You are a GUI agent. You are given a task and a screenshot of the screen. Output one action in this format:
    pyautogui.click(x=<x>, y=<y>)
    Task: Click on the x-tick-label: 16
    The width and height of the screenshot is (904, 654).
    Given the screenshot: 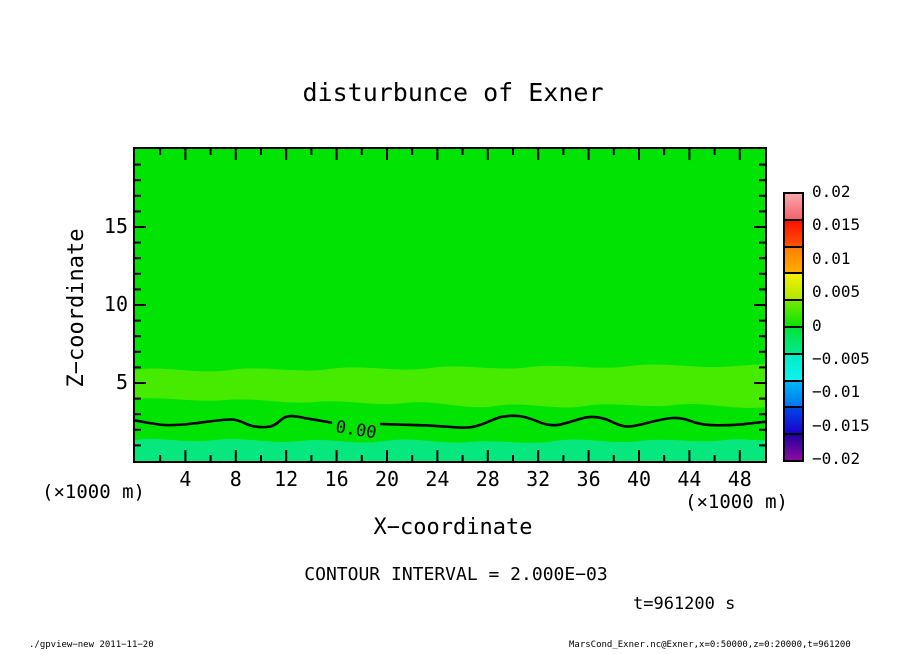 What is the action you would take?
    pyautogui.click(x=336, y=479)
    